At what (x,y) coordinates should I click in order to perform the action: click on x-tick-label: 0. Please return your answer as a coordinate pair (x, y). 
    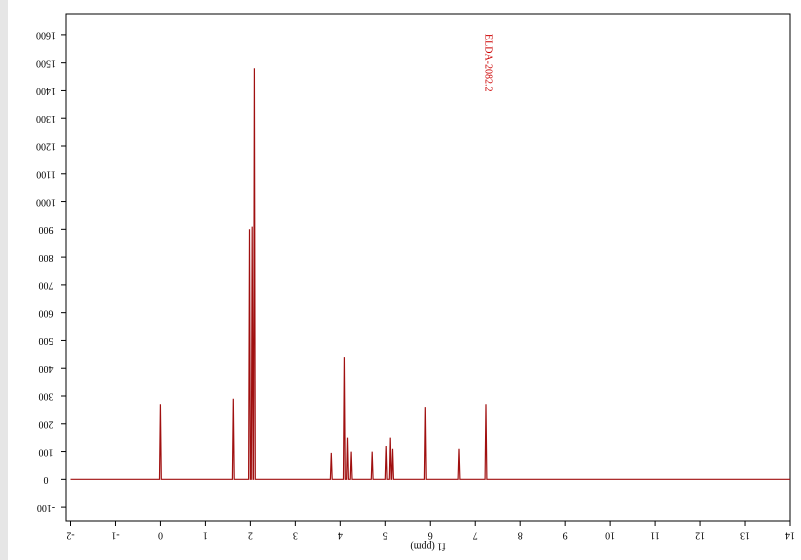
    Looking at the image, I should click on (160, 535).